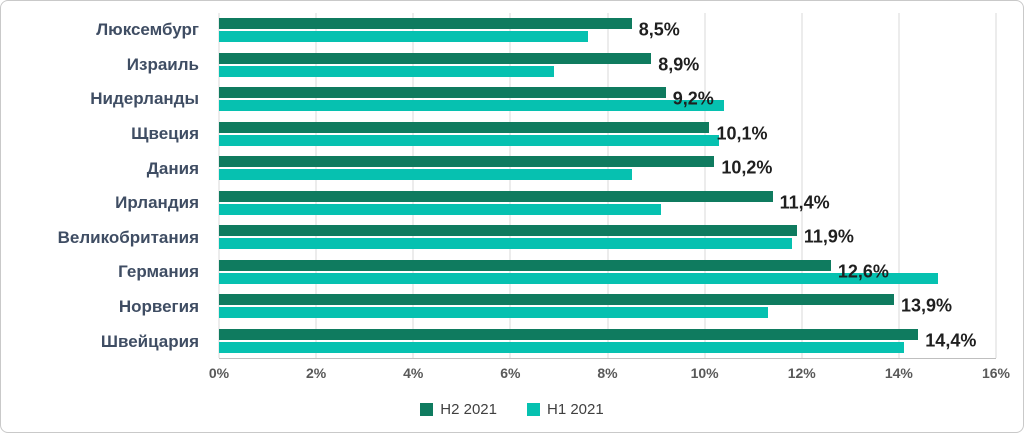 The image size is (1024, 433). I want to click on data-label: 13,9%, so click(927, 305).